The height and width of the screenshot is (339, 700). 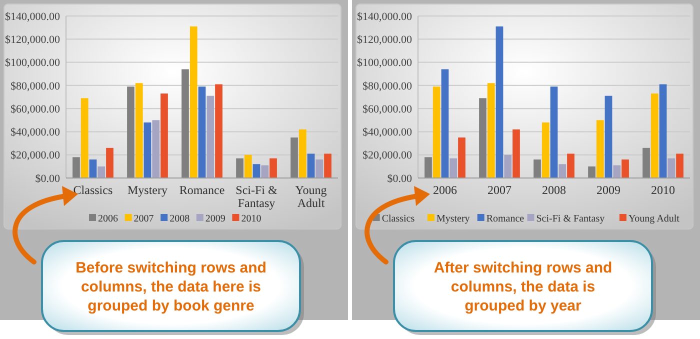 I want to click on text: Before switching rows and columns, the data here is grouped by book genre, so click(x=171, y=286).